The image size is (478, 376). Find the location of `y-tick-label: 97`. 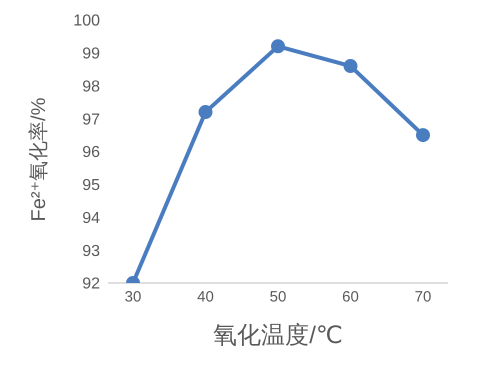

y-tick-label: 97 is located at coordinates (91, 119).